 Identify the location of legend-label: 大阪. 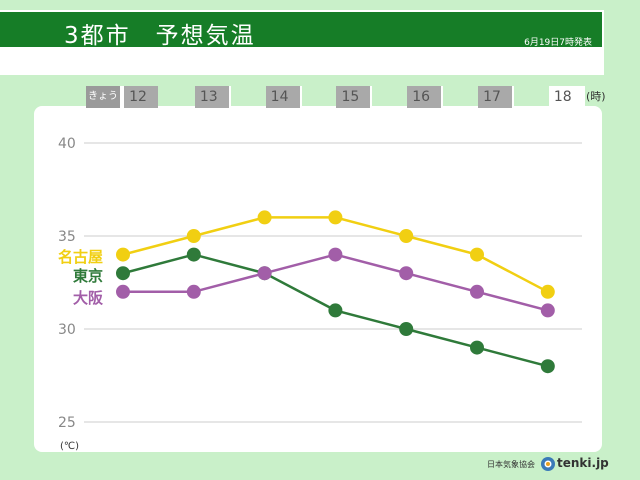
(88, 298).